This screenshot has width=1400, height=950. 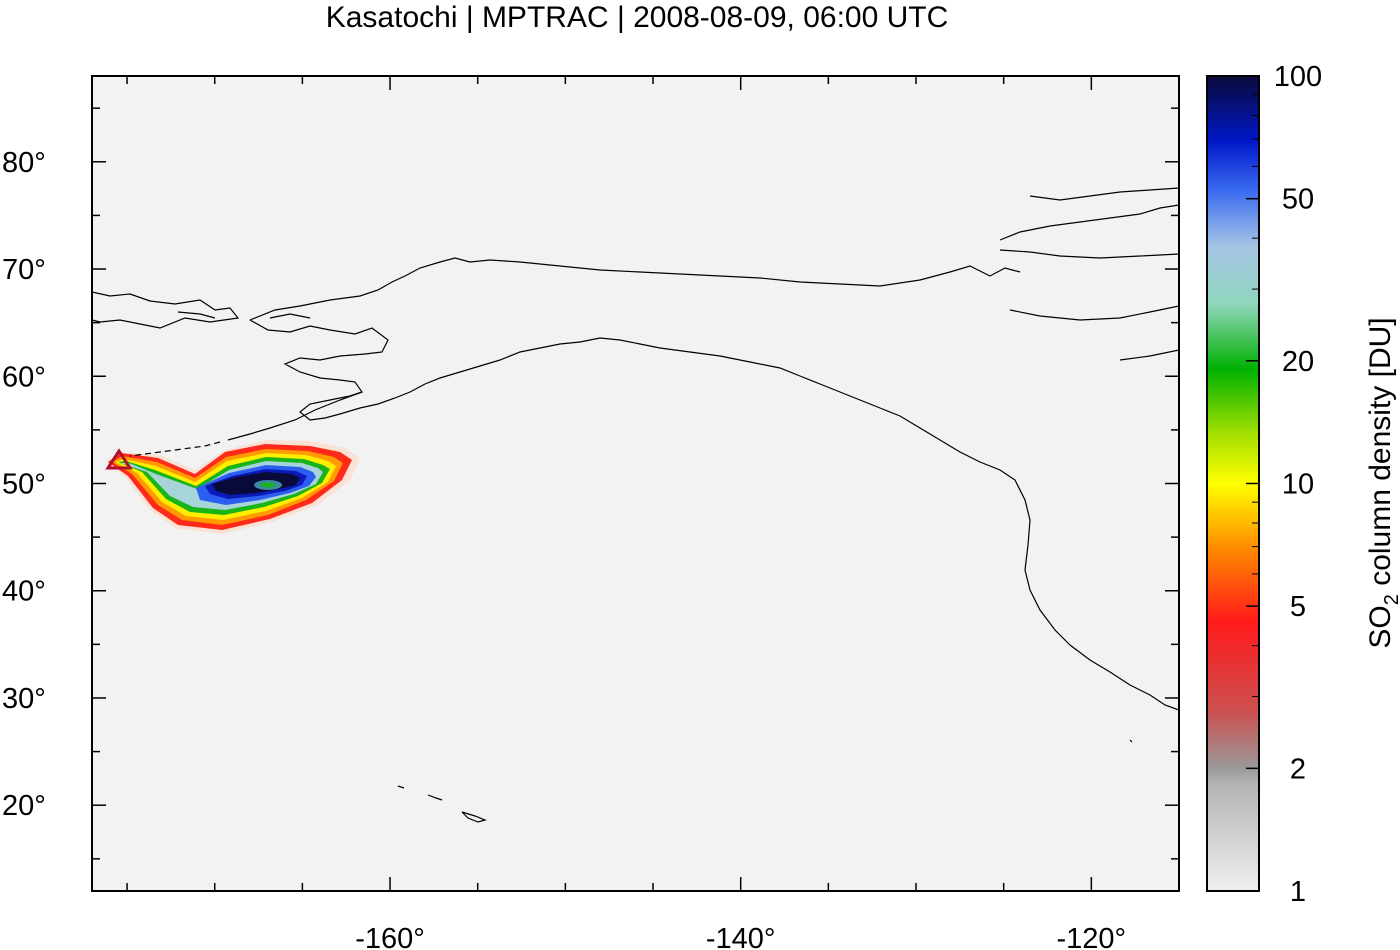 I want to click on x-tick-label: -140°, so click(x=741, y=936).